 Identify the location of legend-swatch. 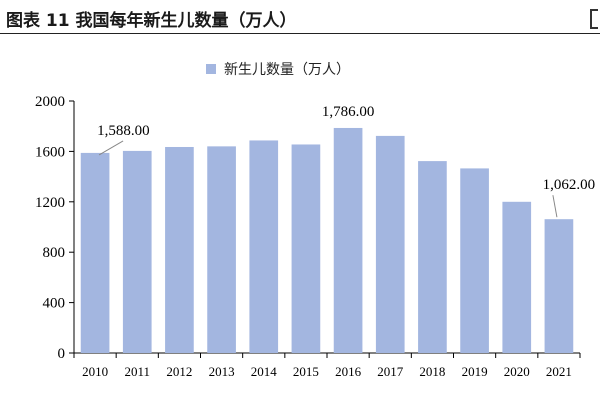
(211, 69).